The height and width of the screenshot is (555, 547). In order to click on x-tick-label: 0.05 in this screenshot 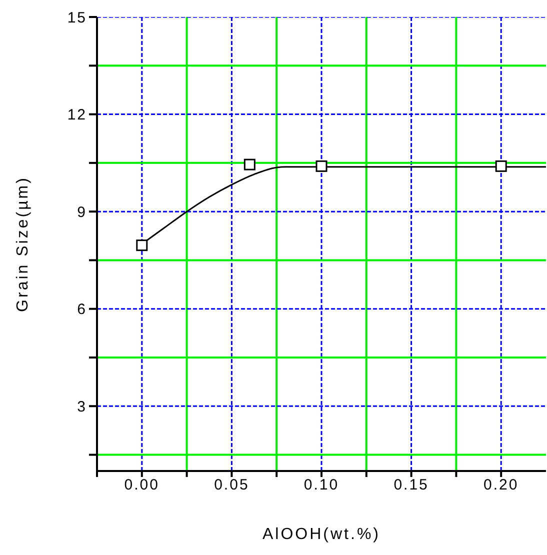, I will do `click(232, 485)`.